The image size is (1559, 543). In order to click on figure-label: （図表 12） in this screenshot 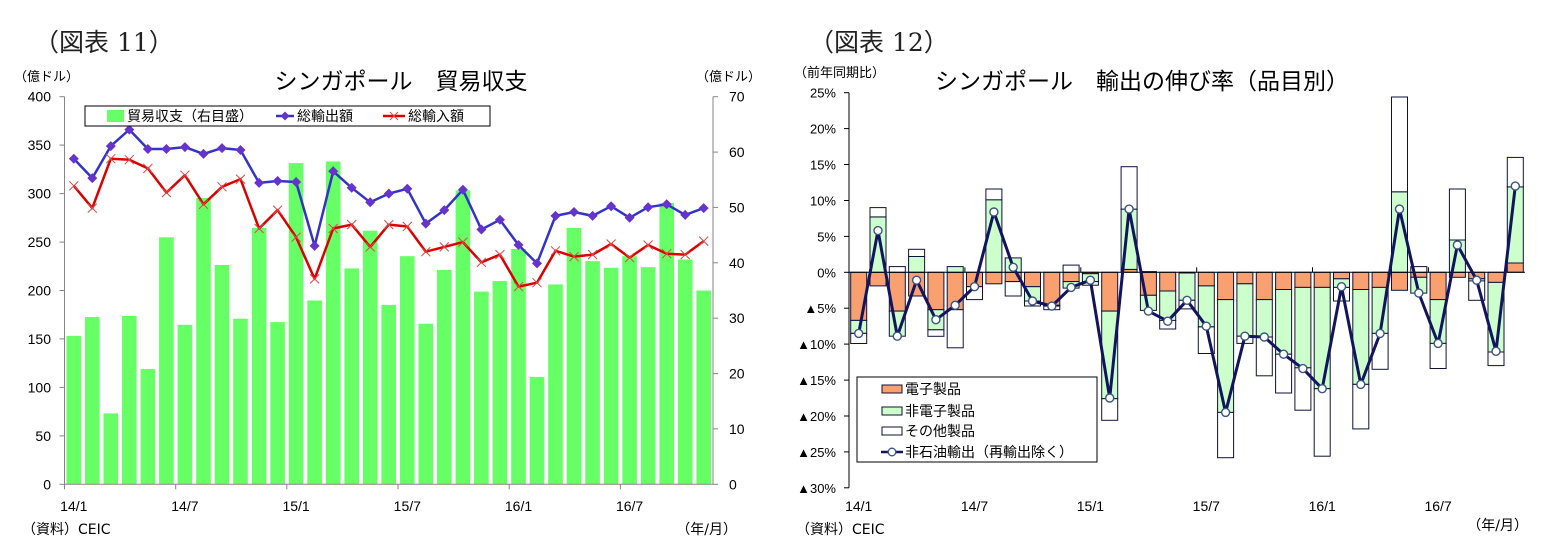, I will do `click(879, 42)`.